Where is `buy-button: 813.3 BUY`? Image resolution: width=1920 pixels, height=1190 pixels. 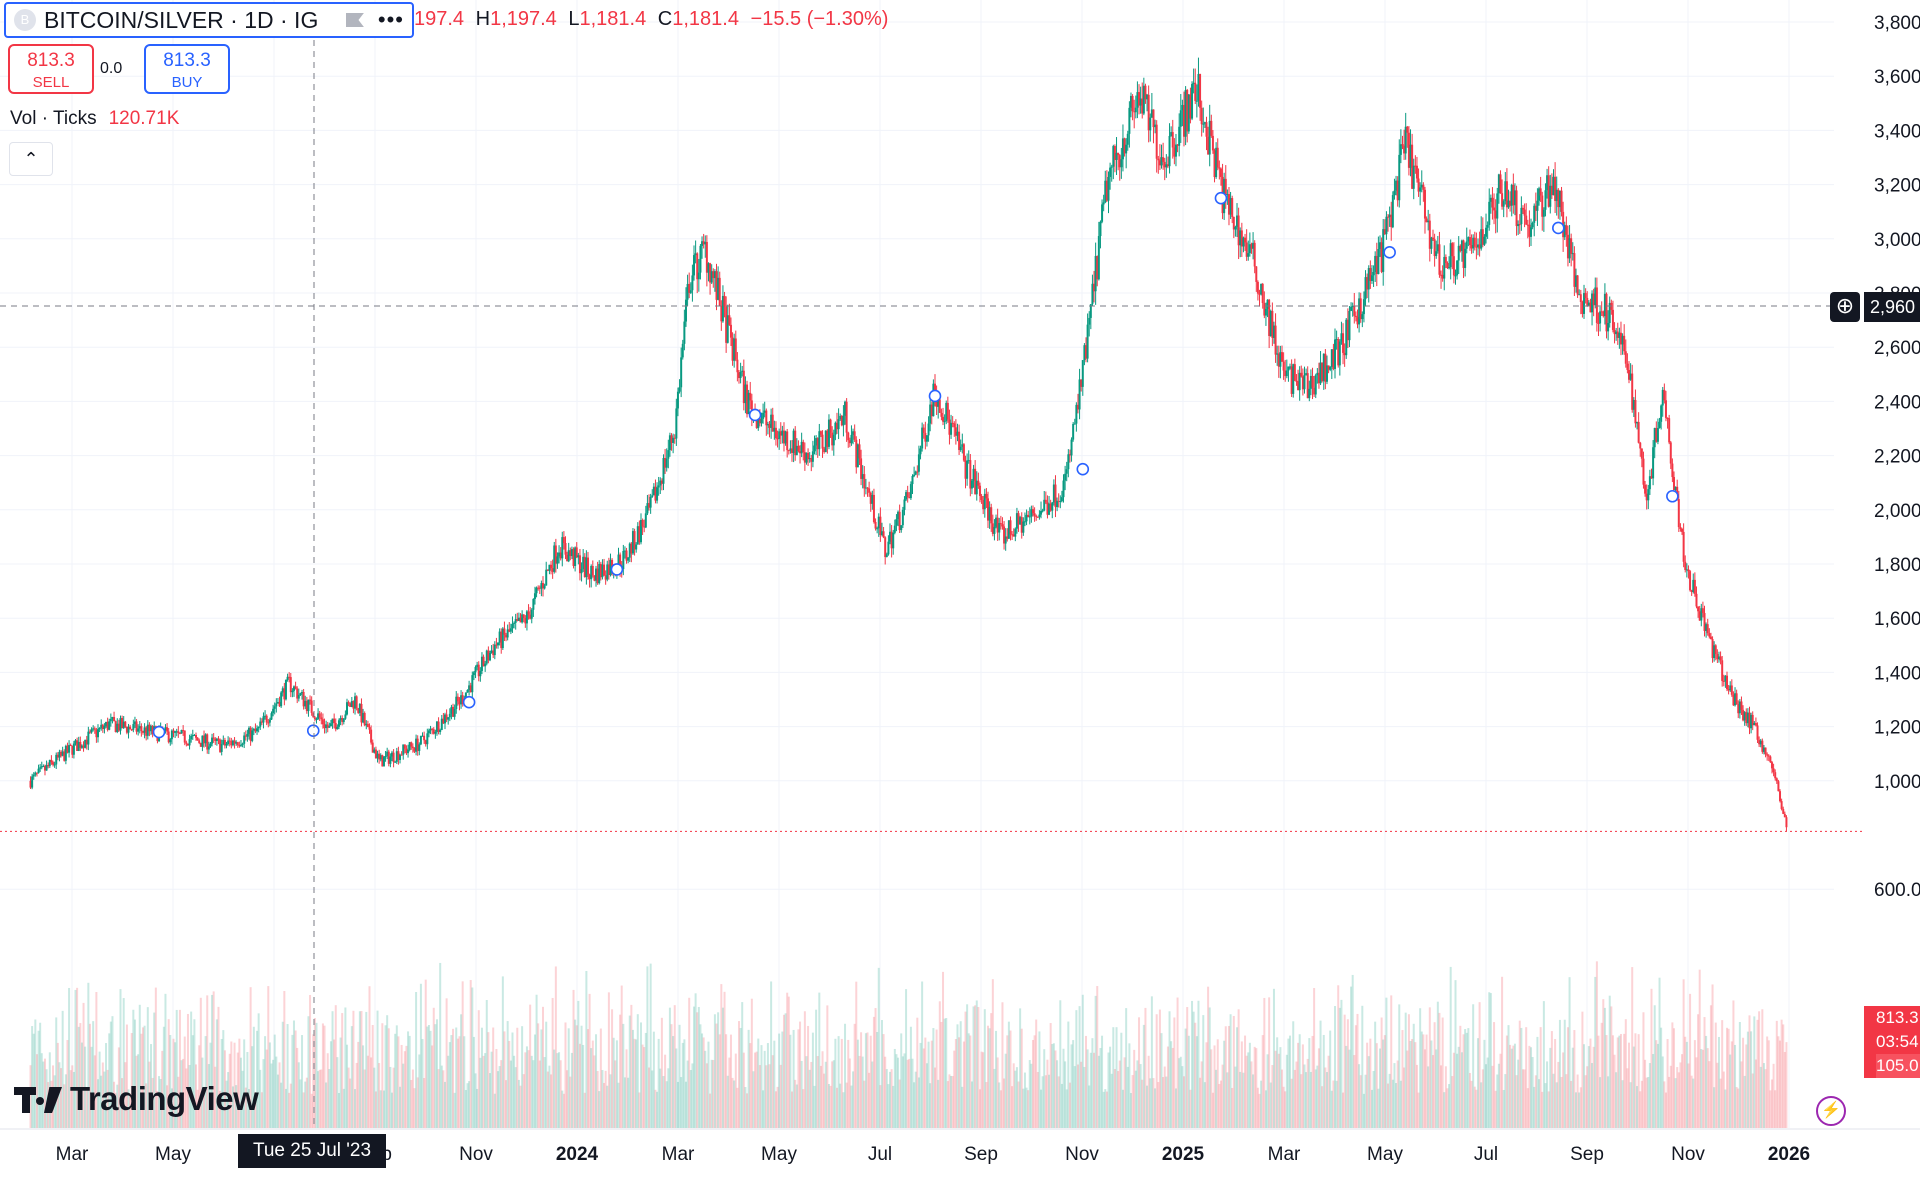 buy-button: 813.3 BUY is located at coordinates (187, 69).